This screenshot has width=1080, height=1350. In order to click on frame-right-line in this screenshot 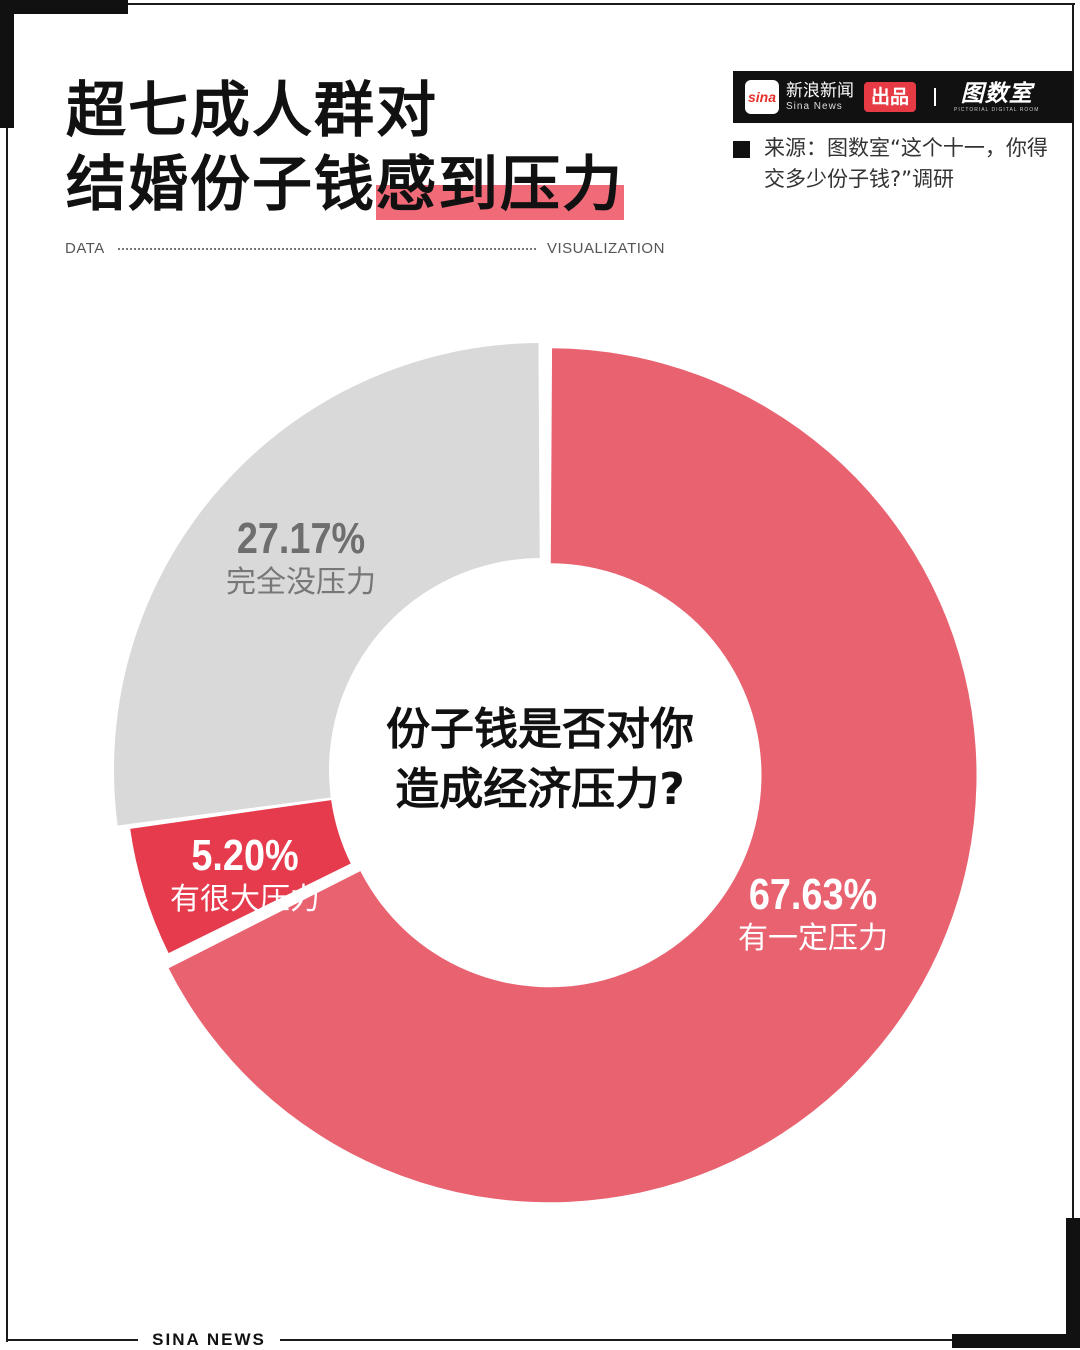, I will do `click(1073, 615)`.